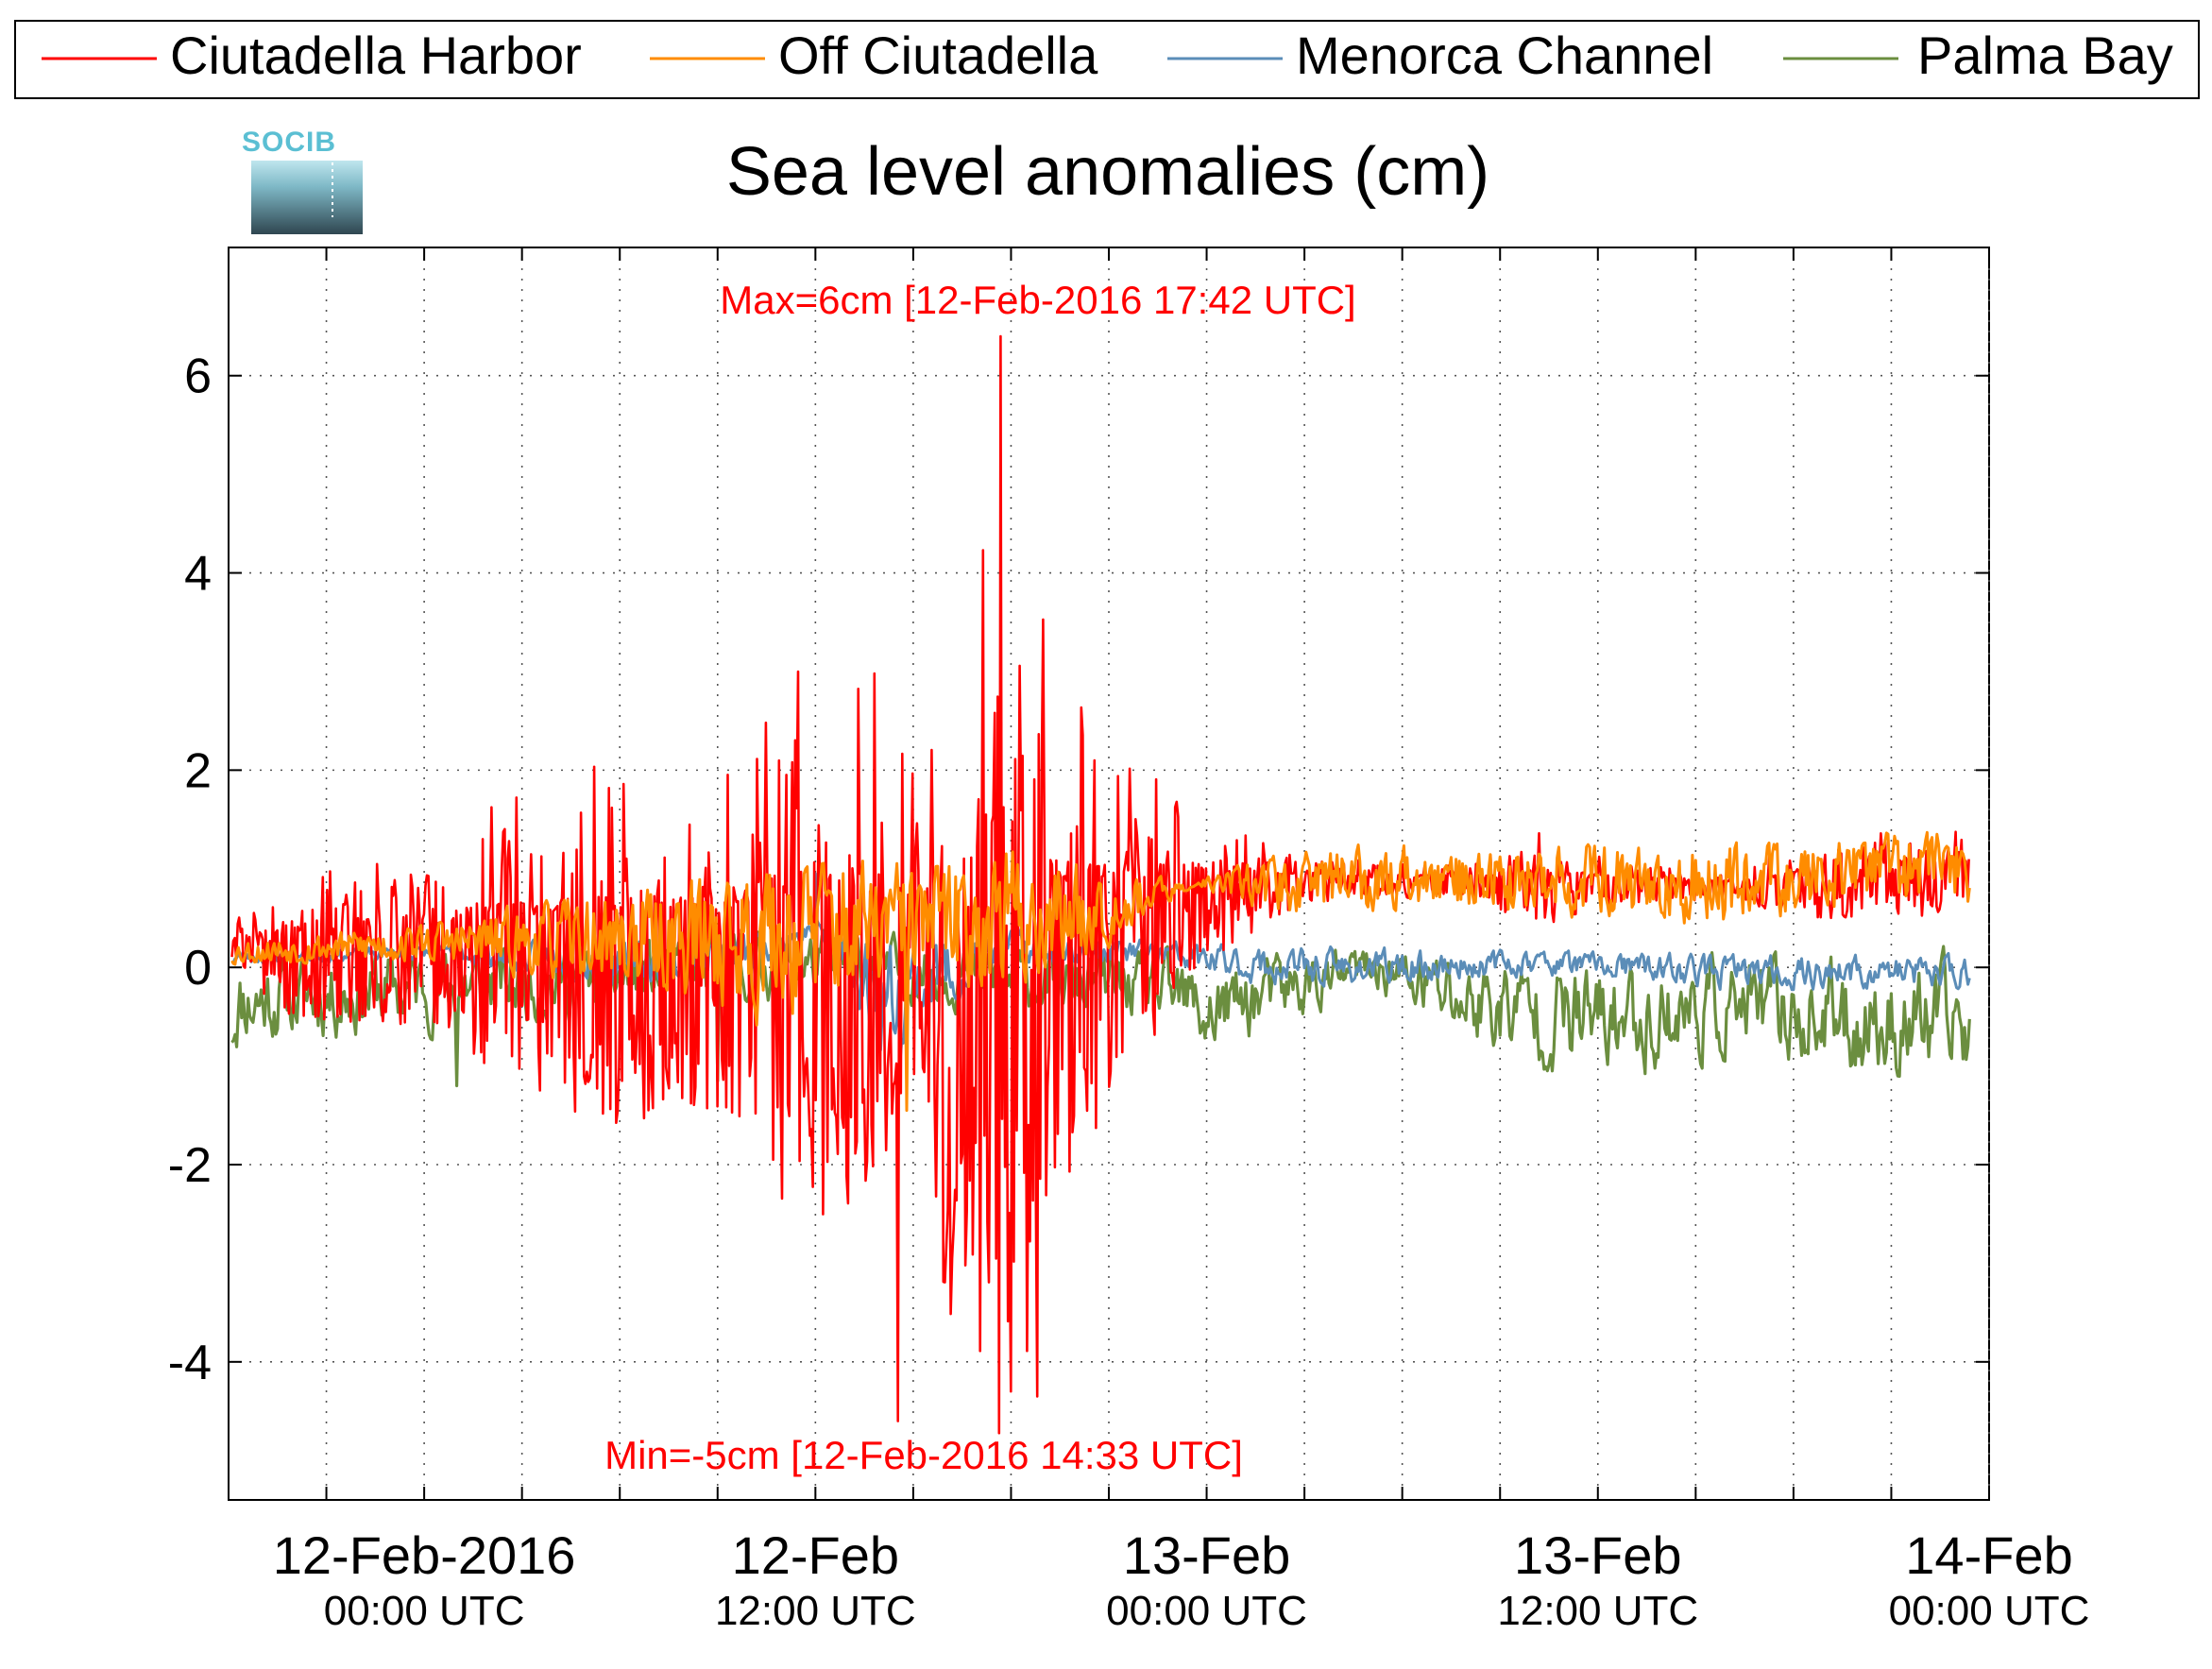  What do you see at coordinates (198, 771) in the screenshot?
I see `y-tick-label: 2` at bounding box center [198, 771].